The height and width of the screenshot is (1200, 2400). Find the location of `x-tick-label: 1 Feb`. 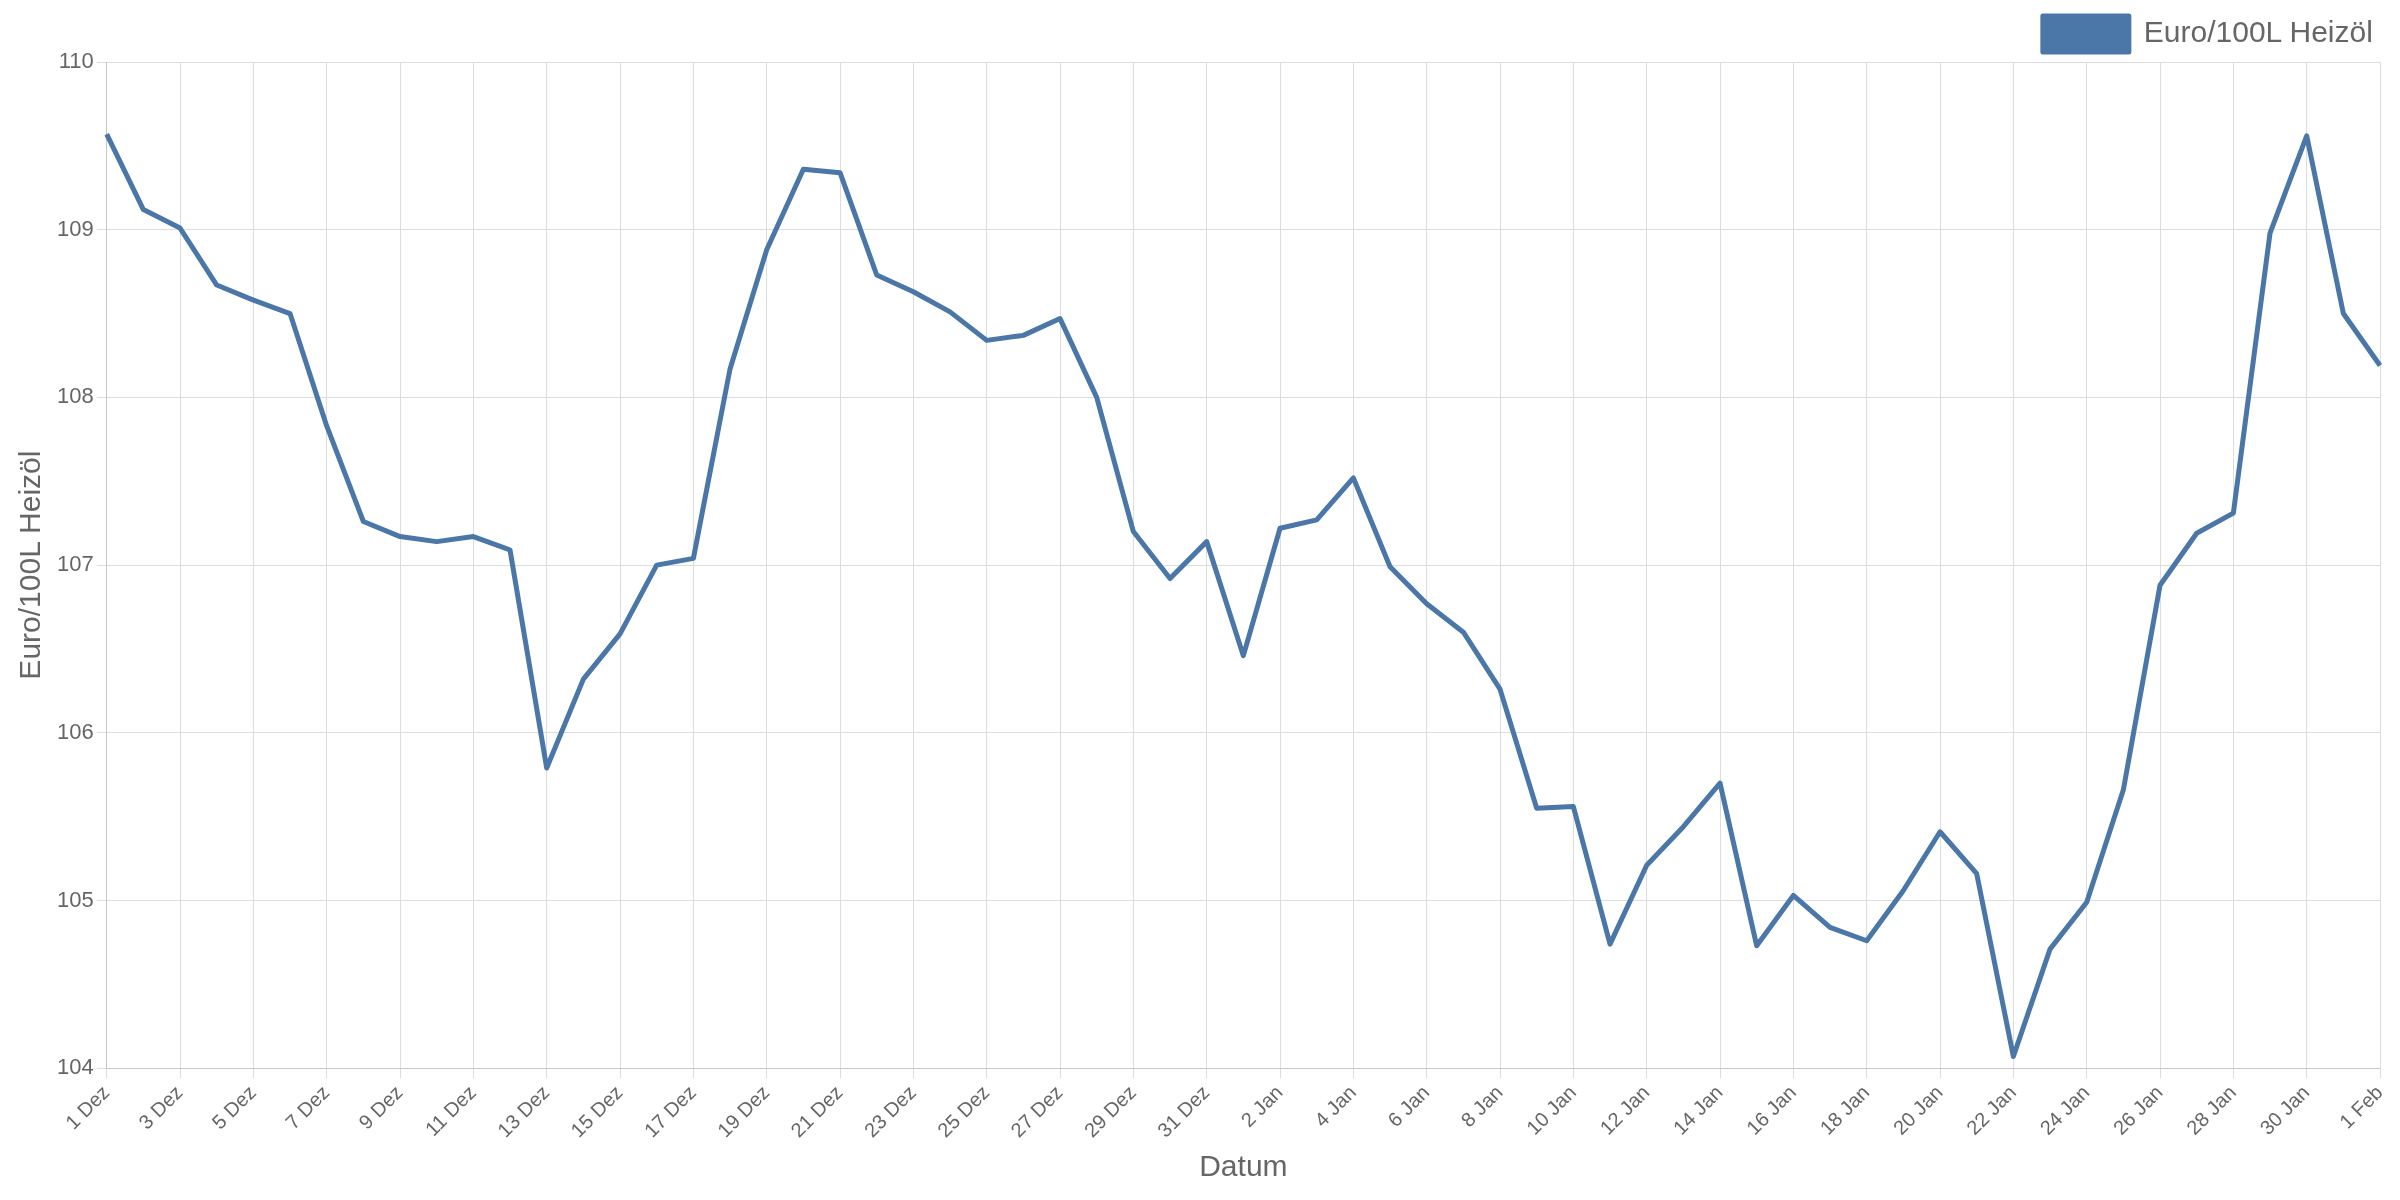

x-tick-label: 1 Feb is located at coordinates (2361, 1106).